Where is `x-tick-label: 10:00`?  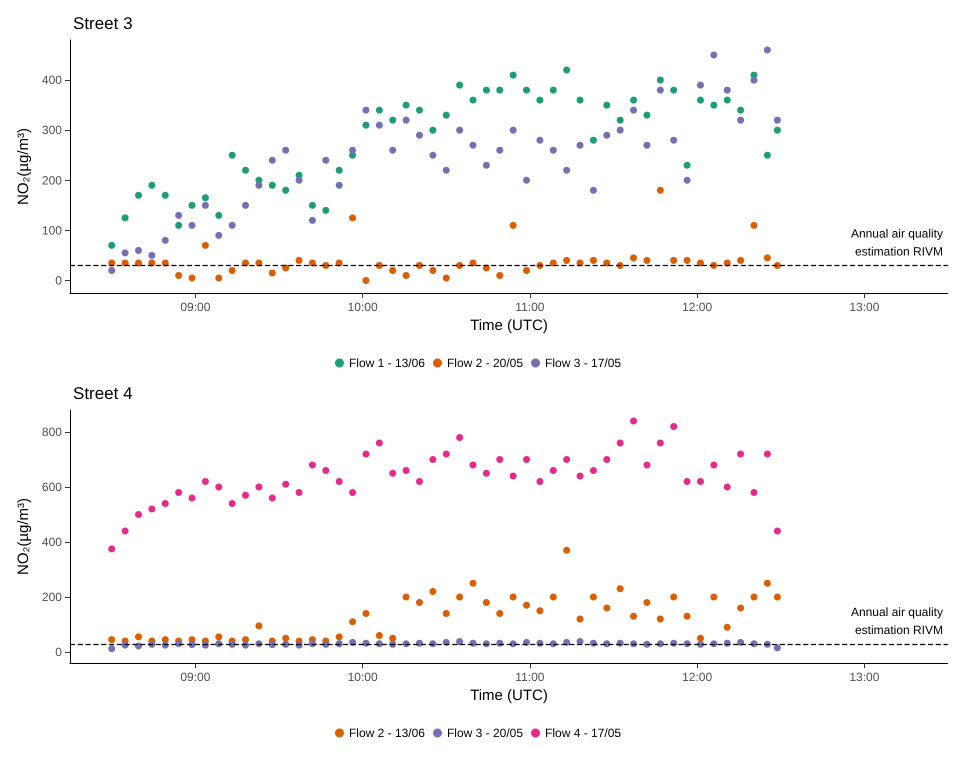 x-tick-label: 10:00 is located at coordinates (363, 677).